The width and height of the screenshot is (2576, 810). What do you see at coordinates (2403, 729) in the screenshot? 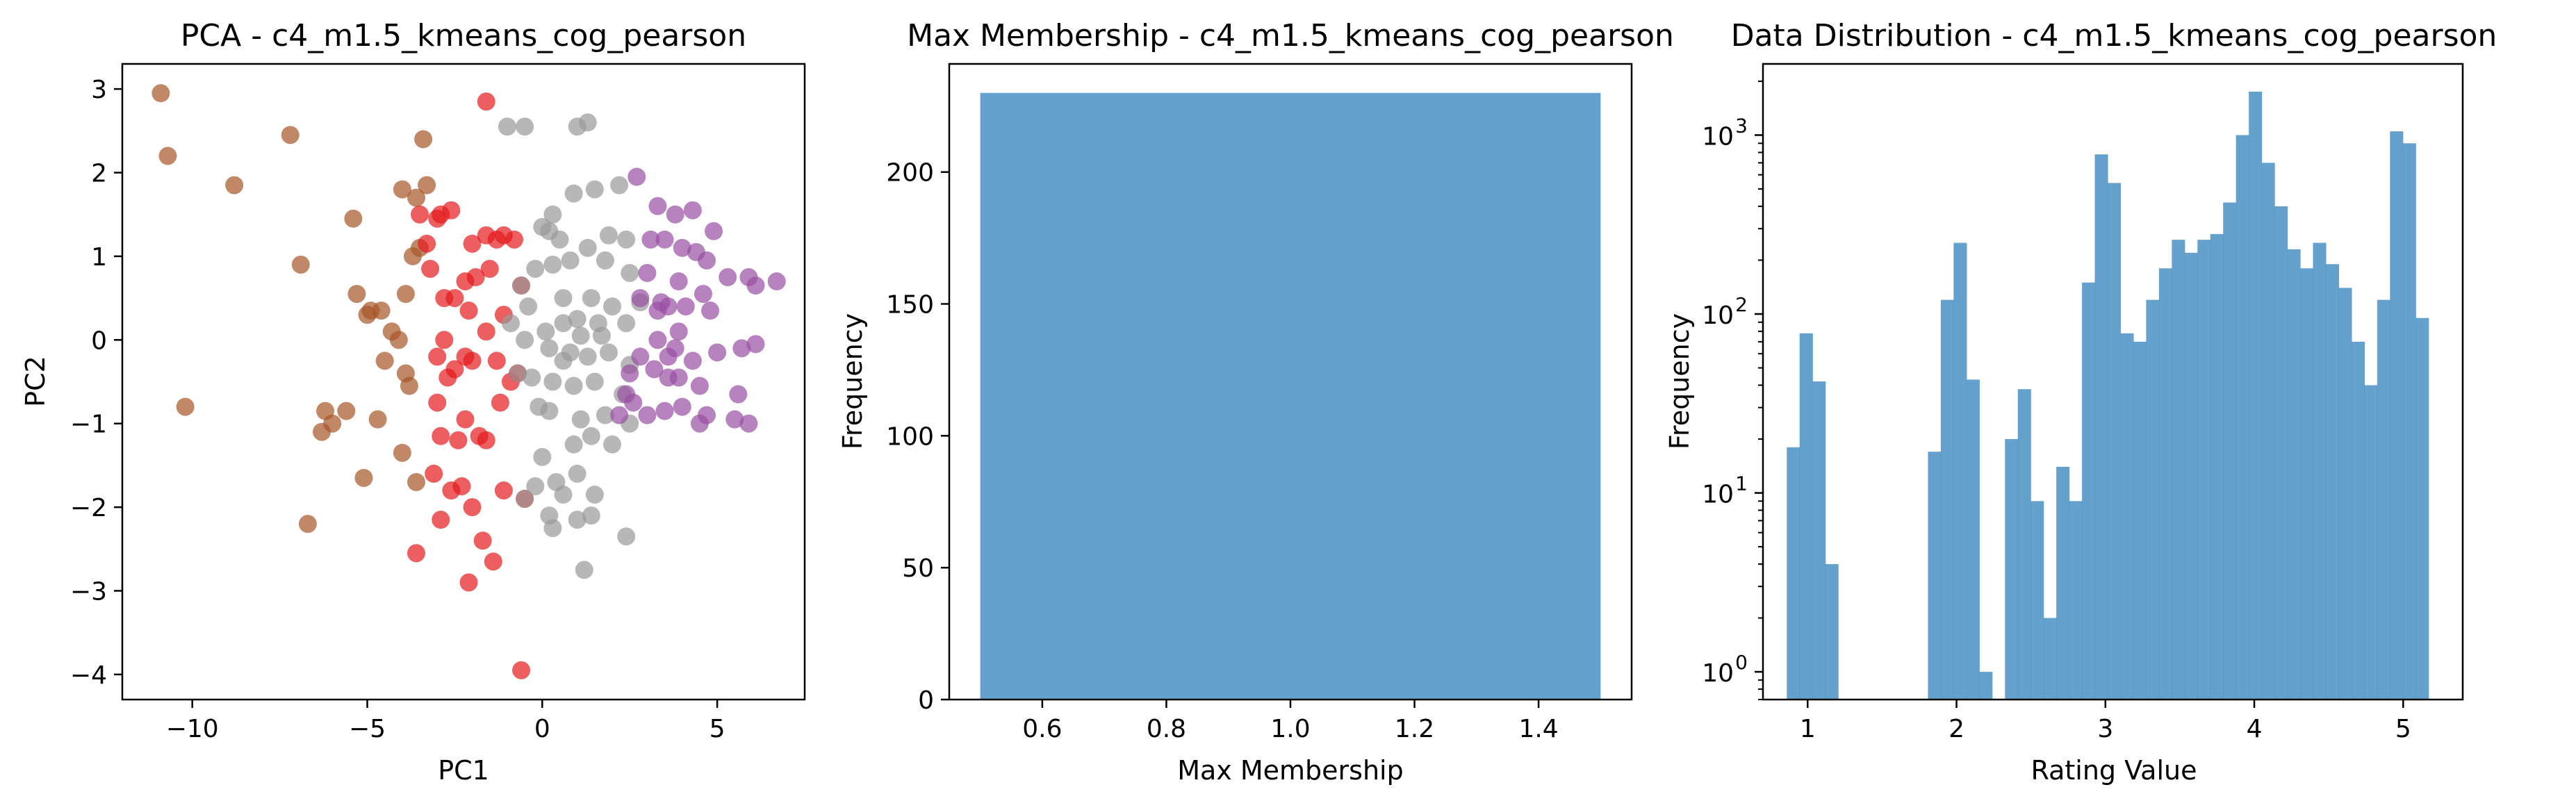
I see `data-distribution-x-tick-label: 5` at bounding box center [2403, 729].